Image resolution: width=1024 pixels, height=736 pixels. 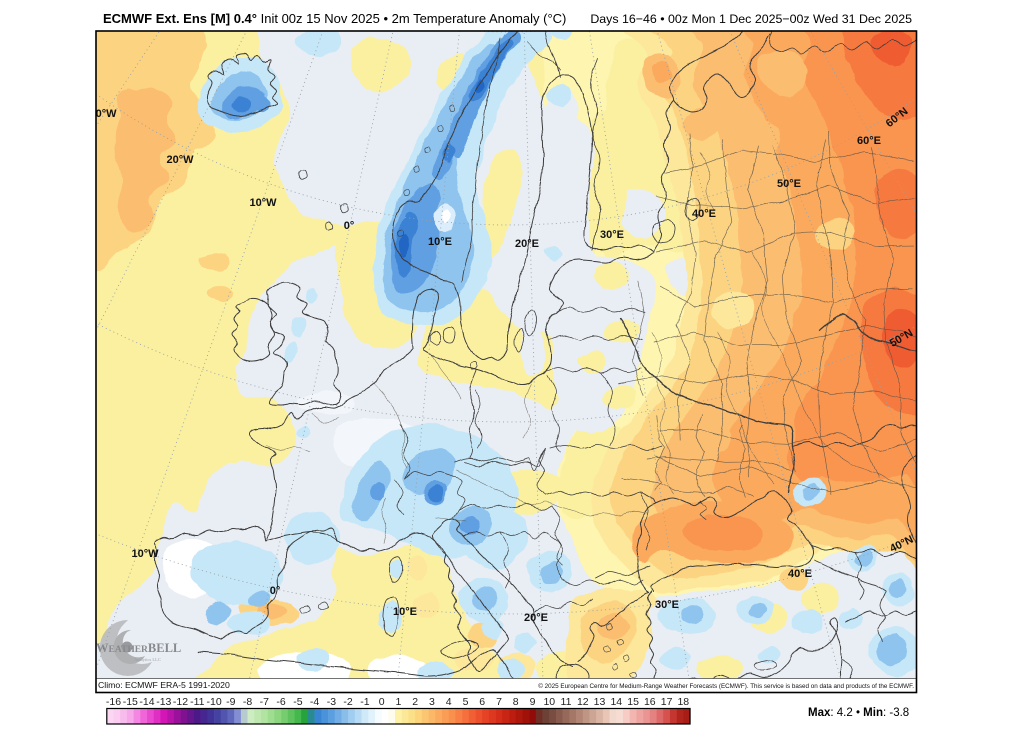 I want to click on svg-text: -10, so click(x=214, y=702).